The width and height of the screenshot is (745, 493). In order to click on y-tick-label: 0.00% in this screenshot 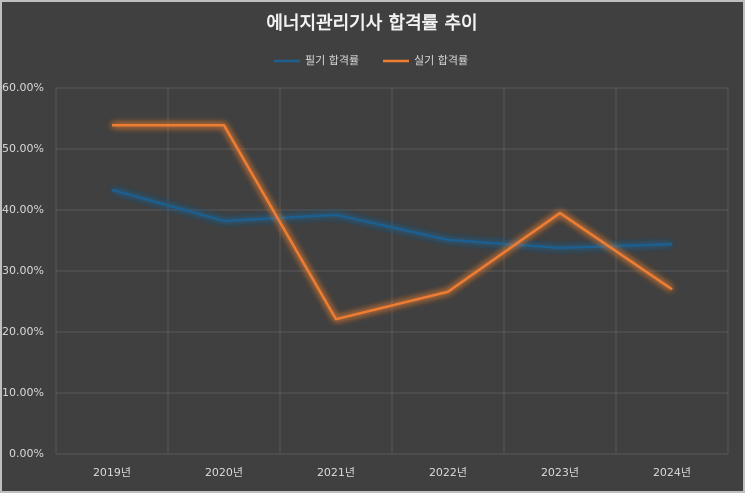, I will do `click(26, 453)`.